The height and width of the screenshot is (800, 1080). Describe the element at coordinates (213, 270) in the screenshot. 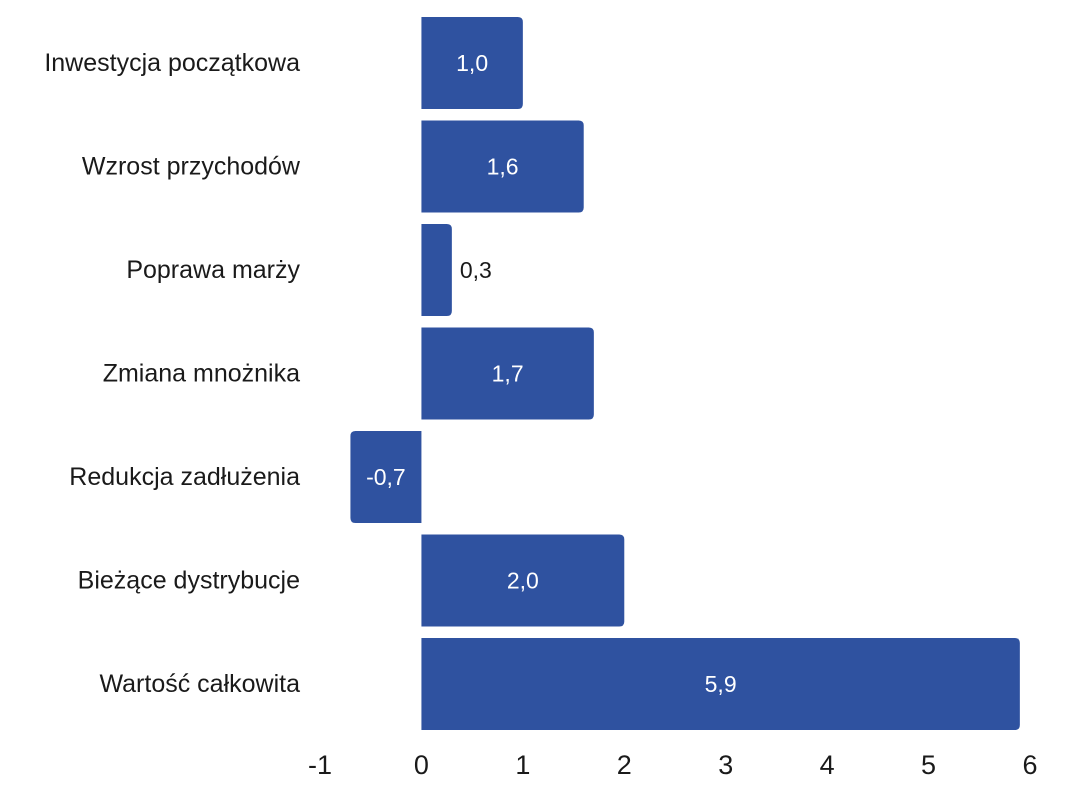

I see `category-label: Poprawa marży` at that location.